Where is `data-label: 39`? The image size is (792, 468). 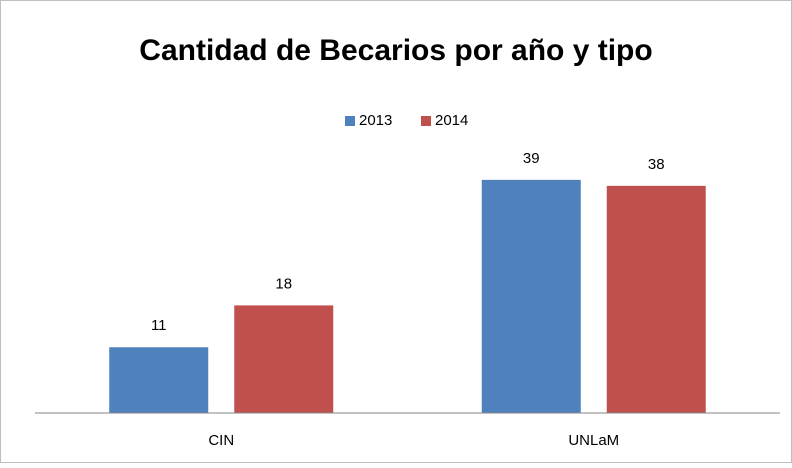
data-label: 39 is located at coordinates (531, 158).